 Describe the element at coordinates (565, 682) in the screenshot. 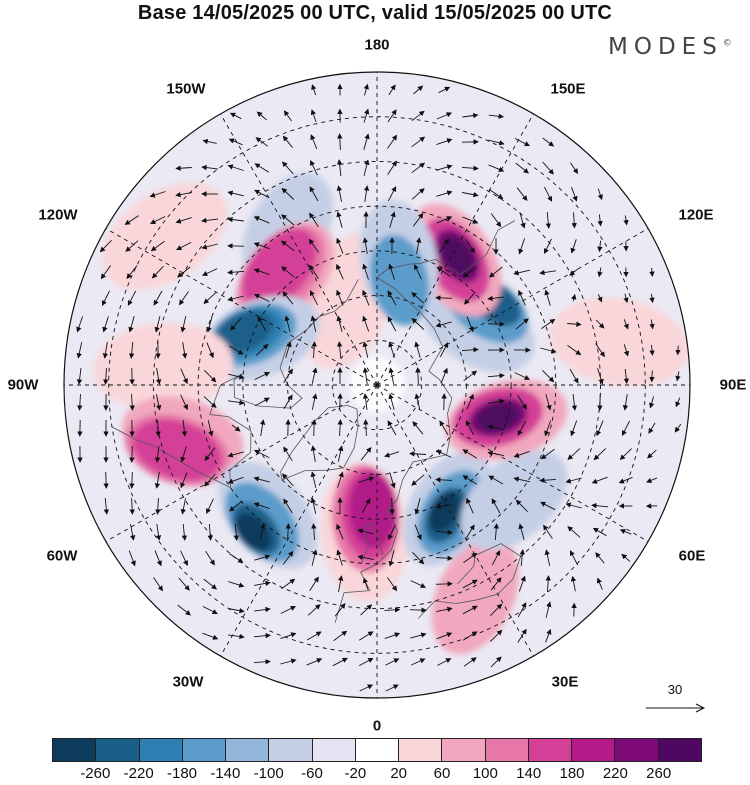

I see `lon-label-30e: 30E` at that location.